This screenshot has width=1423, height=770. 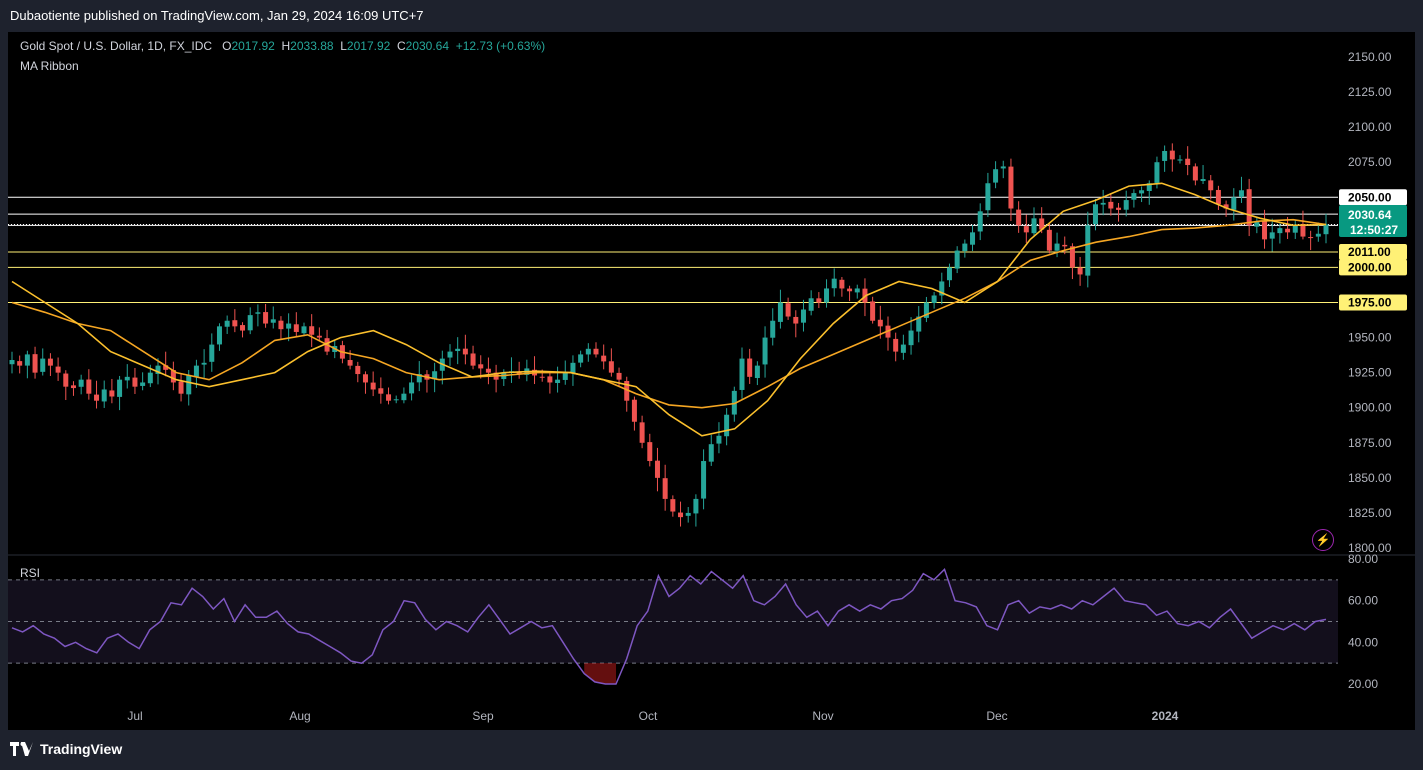 I want to click on price-tick-label: 1800.00, so click(x=1370, y=548).